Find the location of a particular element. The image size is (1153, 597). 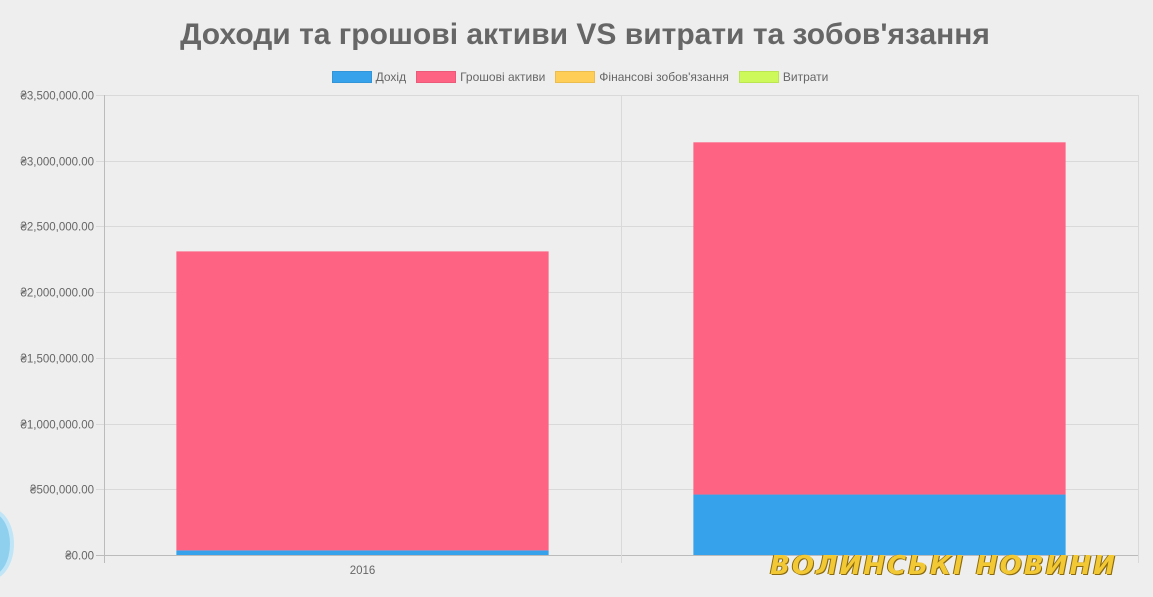

legend-item: Фінансові зобов'язання is located at coordinates (642, 77).